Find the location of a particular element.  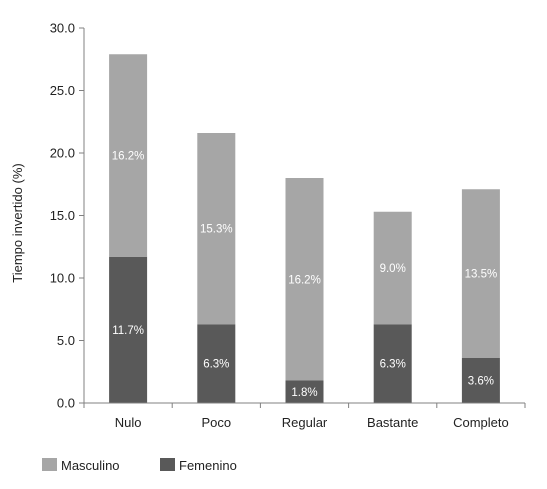

x-axis-ticks: Nulo Poco Regular Bastante Completo is located at coordinates (304, 416).